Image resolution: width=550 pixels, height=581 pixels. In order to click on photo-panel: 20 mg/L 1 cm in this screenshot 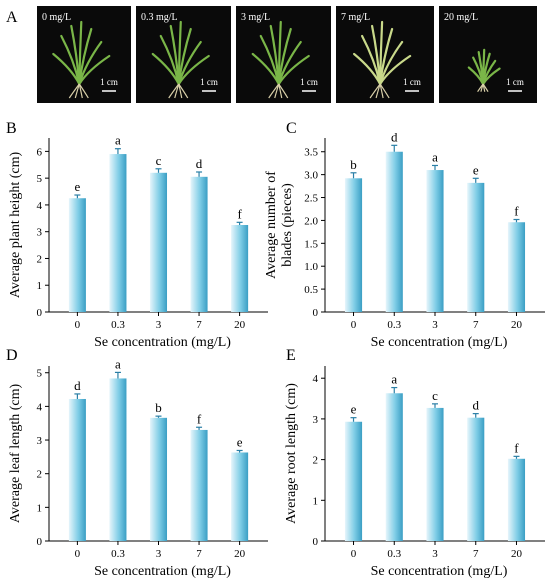, I will do `click(488, 54)`.